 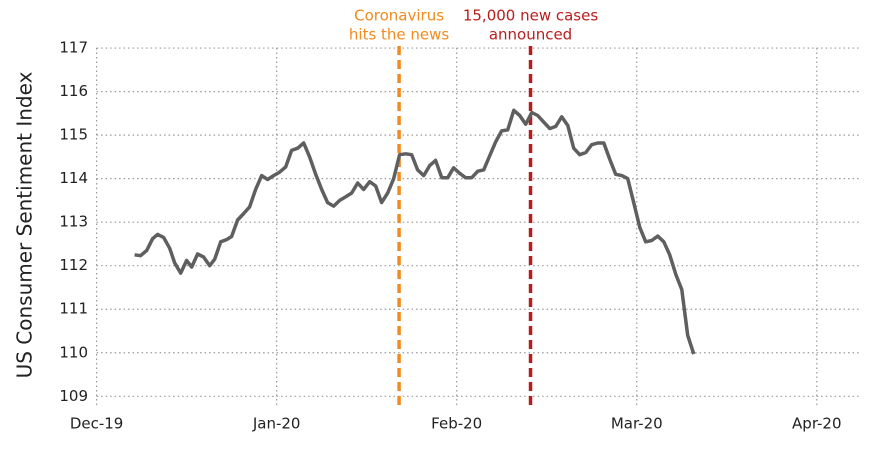 What do you see at coordinates (73, 265) in the screenshot?
I see `y-tick-label: 112` at bounding box center [73, 265].